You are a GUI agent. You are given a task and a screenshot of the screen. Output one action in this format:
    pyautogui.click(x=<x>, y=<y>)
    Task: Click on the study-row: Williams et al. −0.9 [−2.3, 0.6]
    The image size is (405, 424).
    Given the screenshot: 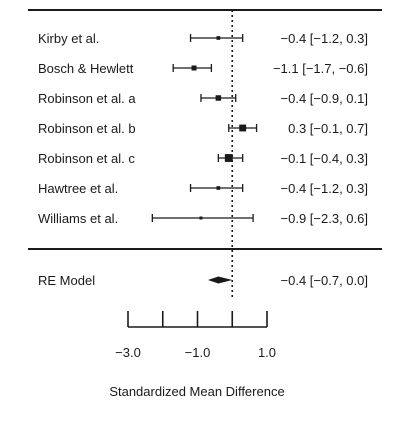 What is the action you would take?
    pyautogui.click(x=203, y=218)
    